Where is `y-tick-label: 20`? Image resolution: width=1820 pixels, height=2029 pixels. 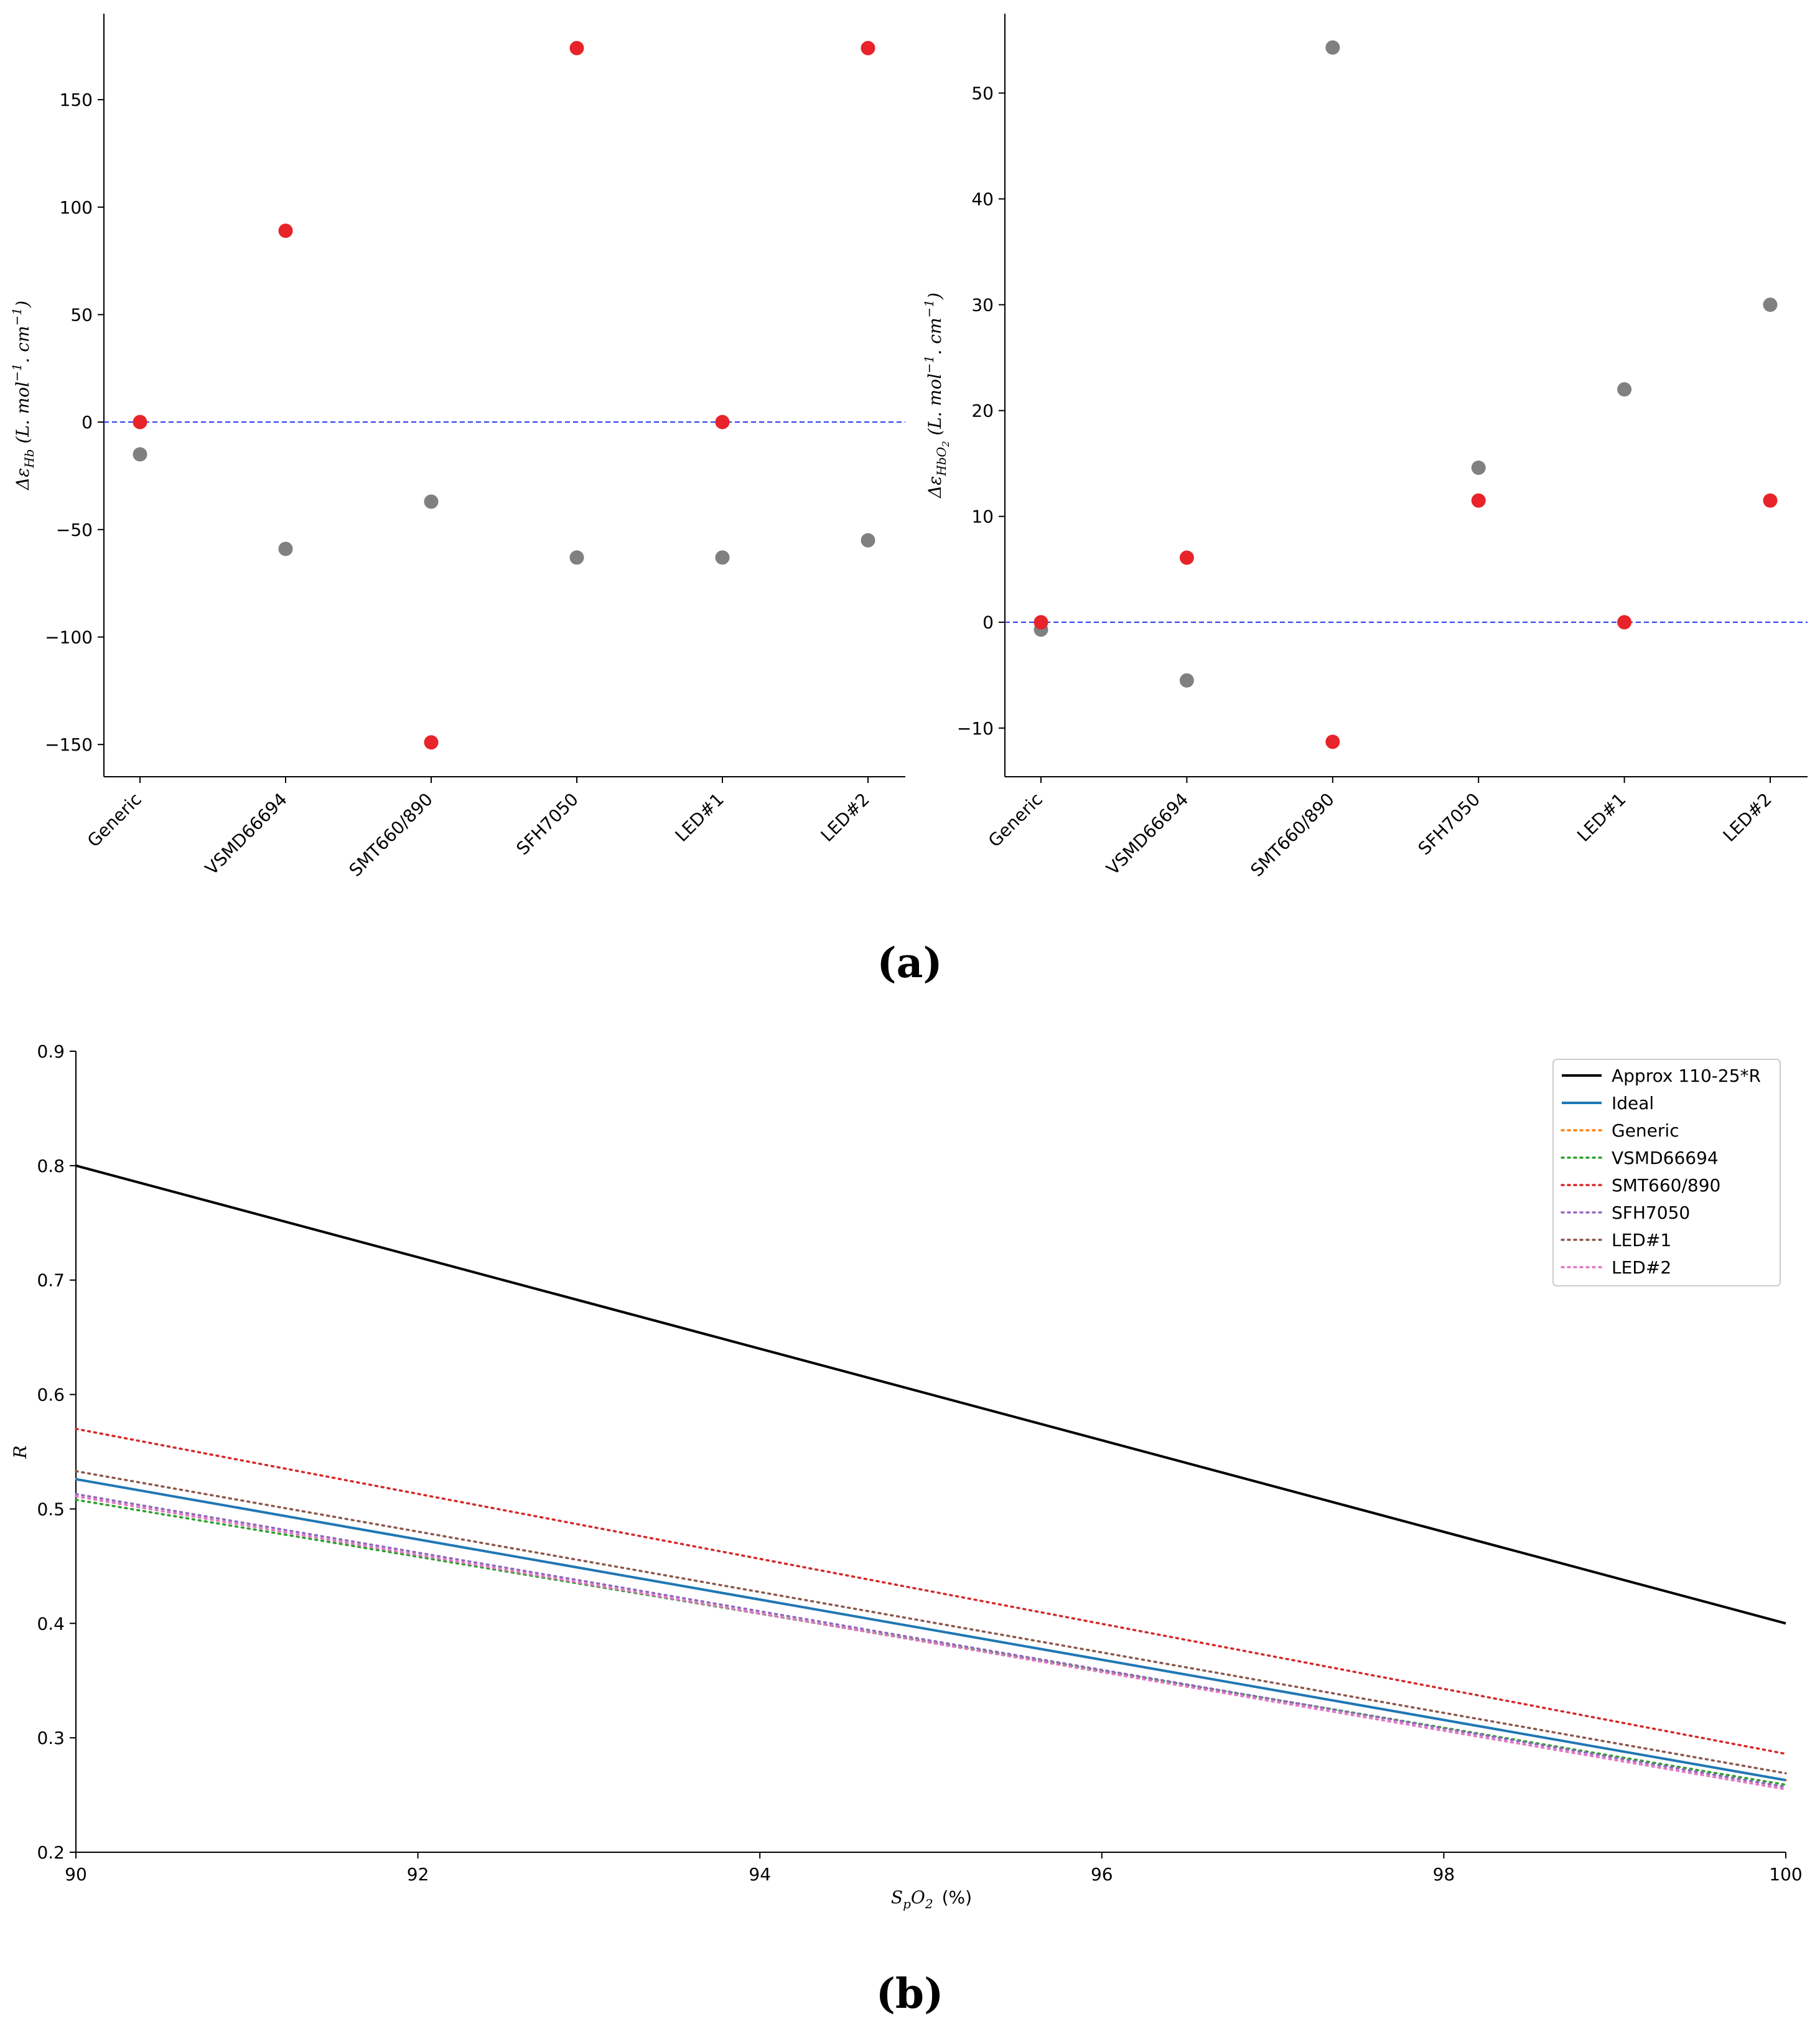 y-tick-label: 20 is located at coordinates (982, 411).